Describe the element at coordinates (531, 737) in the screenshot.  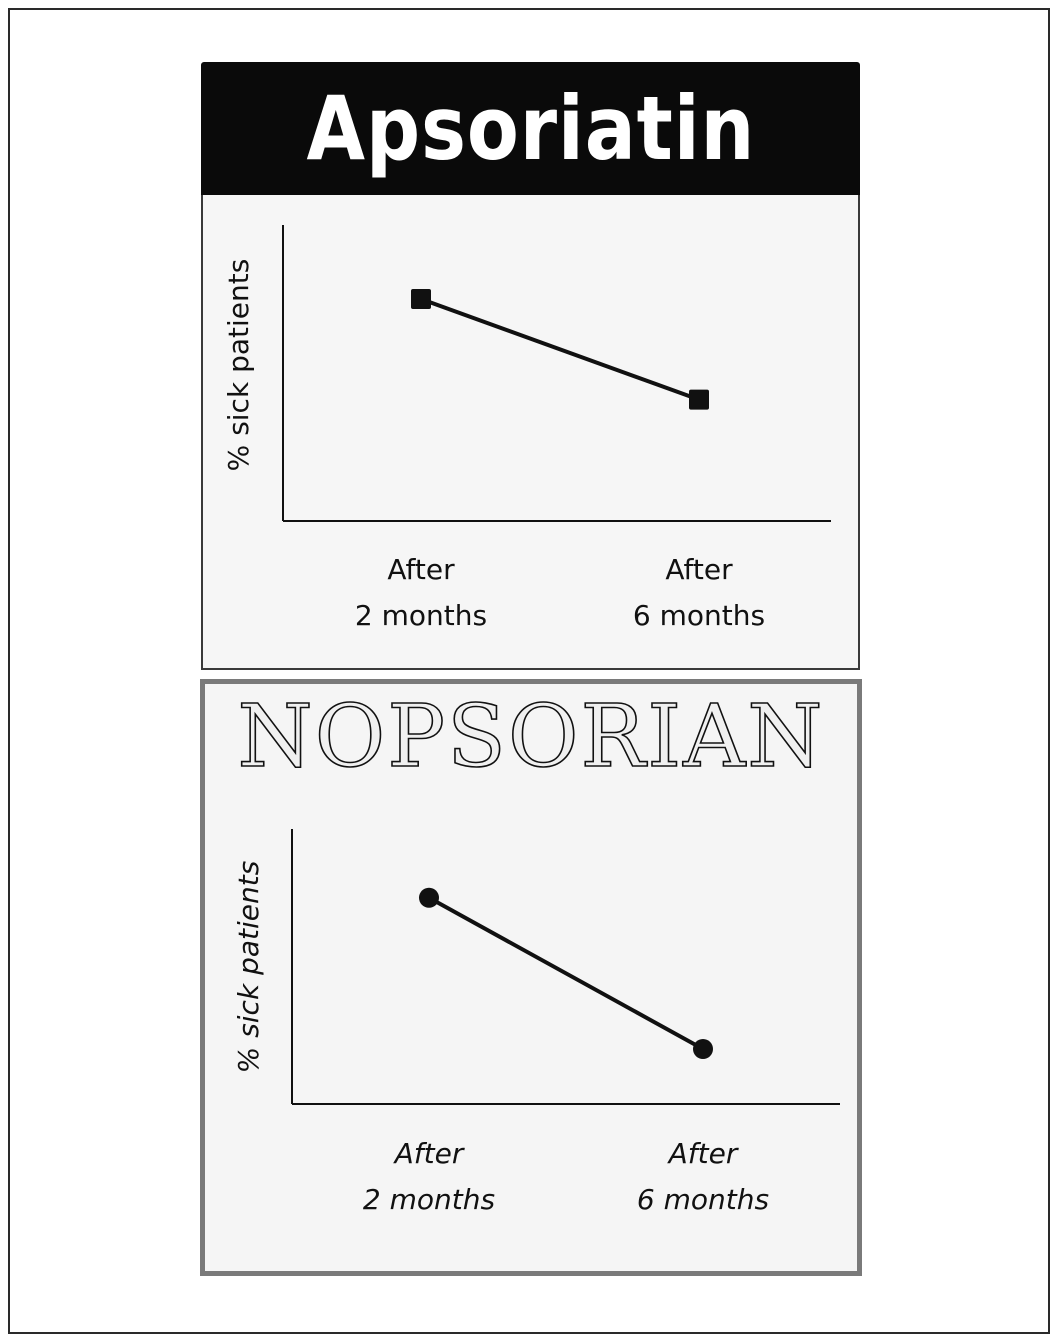
I see `nopsorian-title: NOPSORIAN` at that location.